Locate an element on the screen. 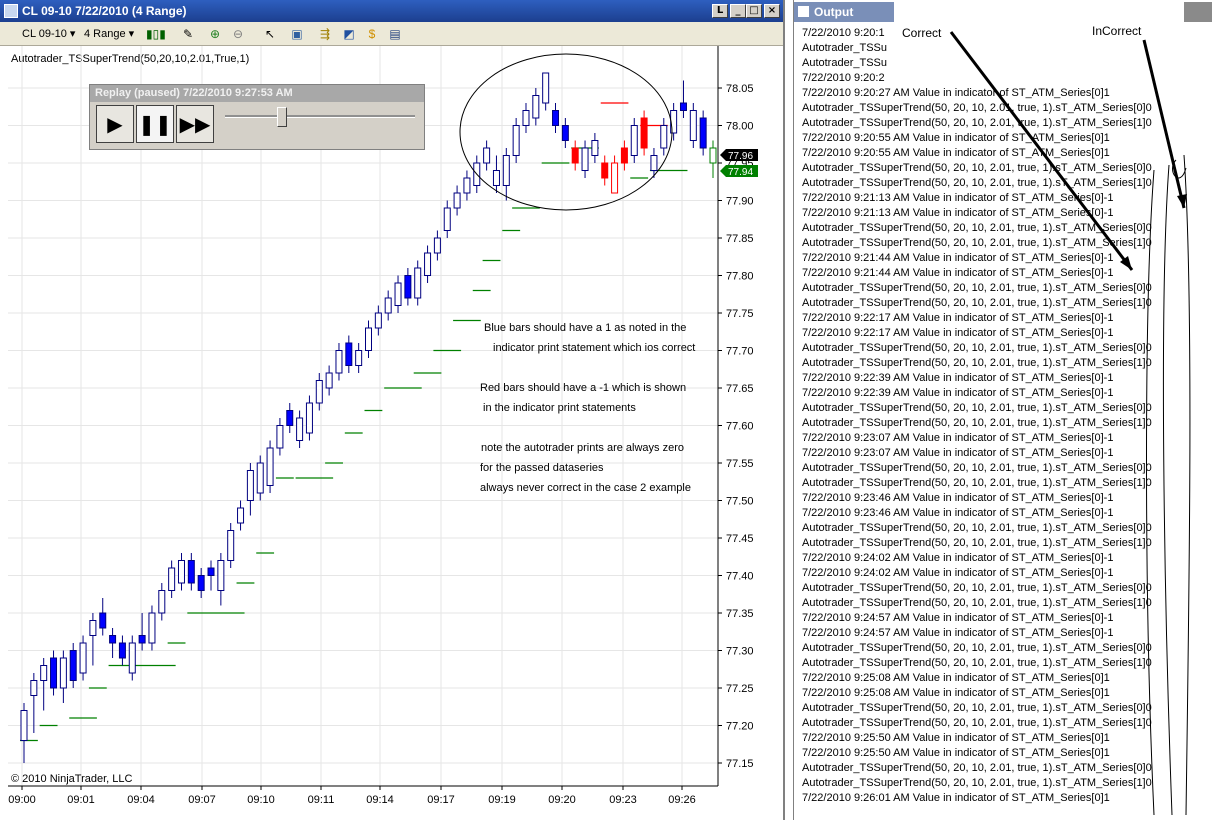 Image resolution: width=1212 pixels, height=820 pixels. annotation-line-6: for the passed dataseries is located at coordinates (542, 468).